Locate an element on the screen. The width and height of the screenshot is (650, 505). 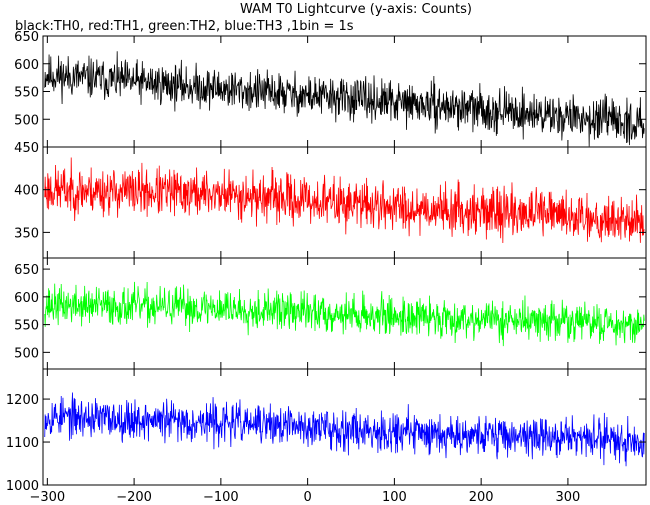
x-tick-label: −300 is located at coordinates (47, 497).